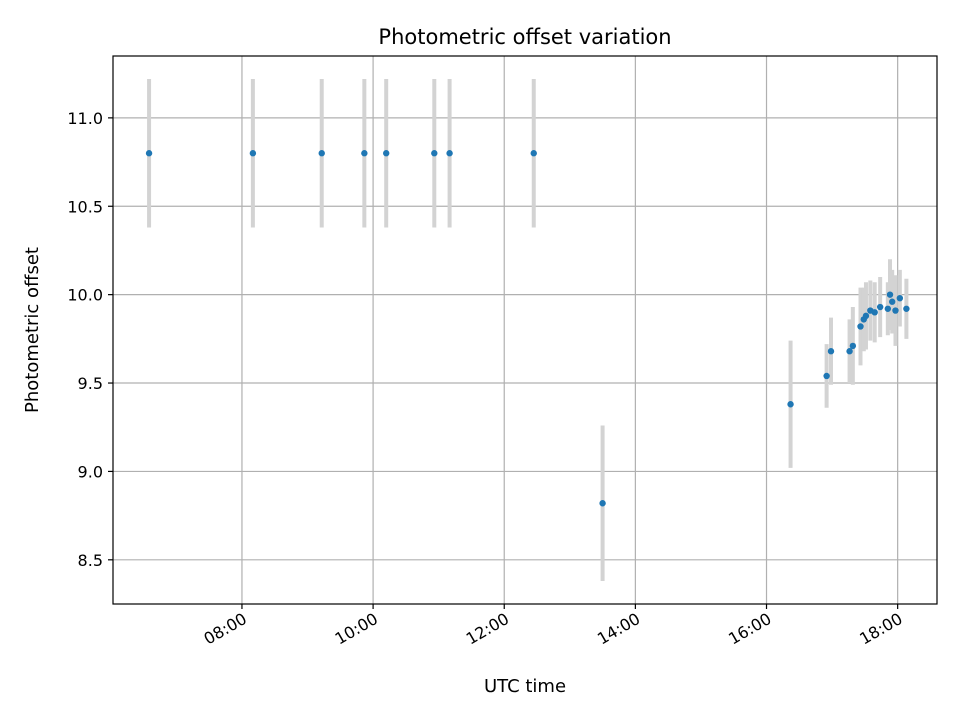 The width and height of the screenshot is (960, 720). Describe the element at coordinates (90, 471) in the screenshot. I see `y-tick-label: 9.0` at that location.